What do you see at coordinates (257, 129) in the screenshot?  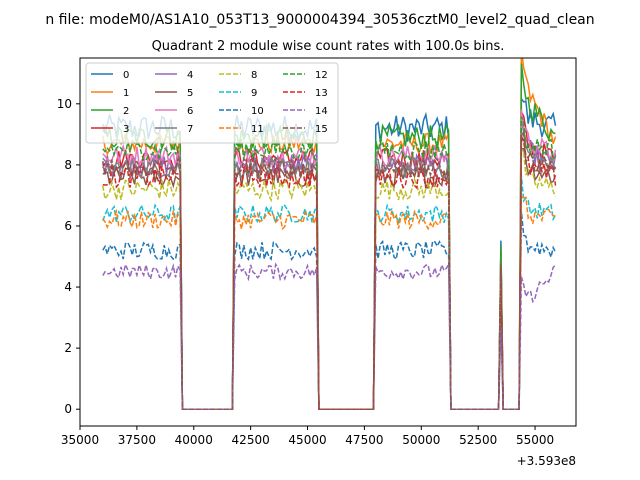 I see `legend-label-11: 11` at bounding box center [257, 129].